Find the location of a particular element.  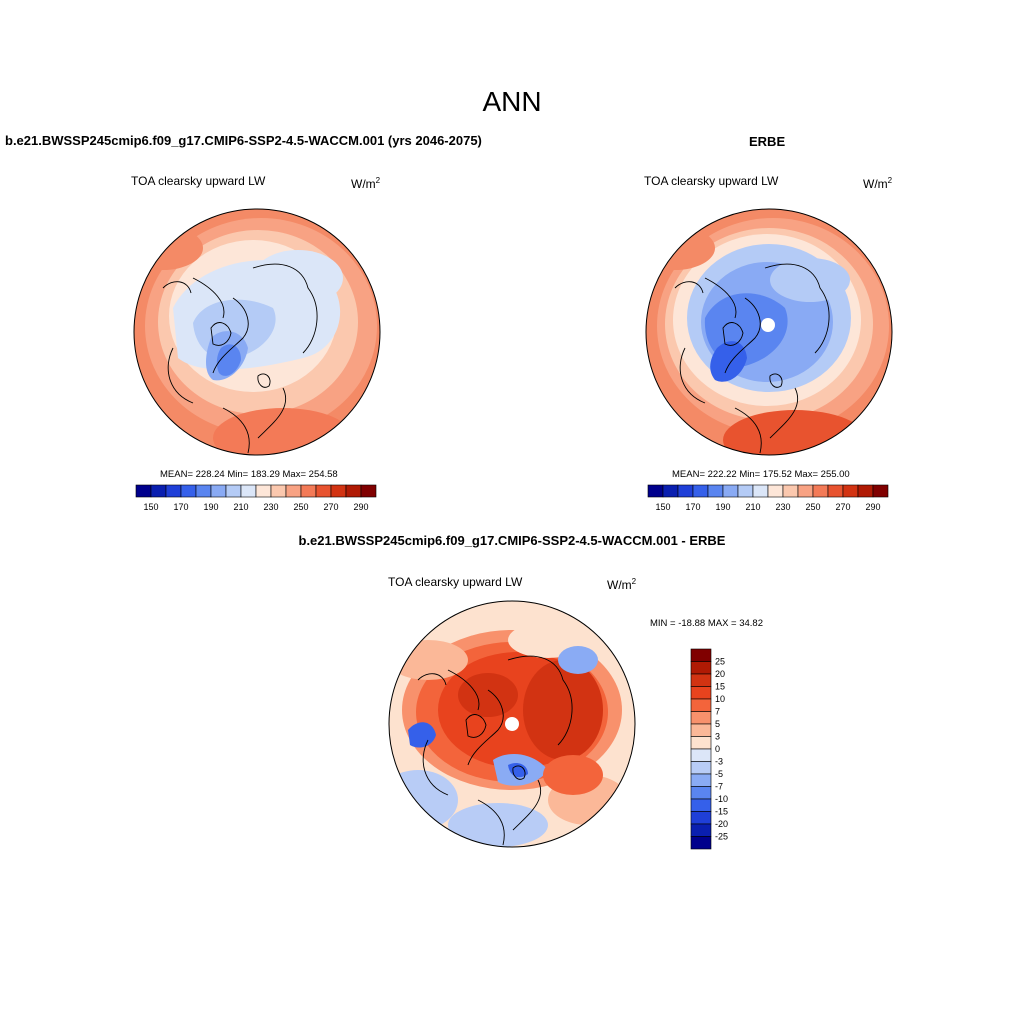

model-units-label: W/m2 is located at coordinates (366, 183).